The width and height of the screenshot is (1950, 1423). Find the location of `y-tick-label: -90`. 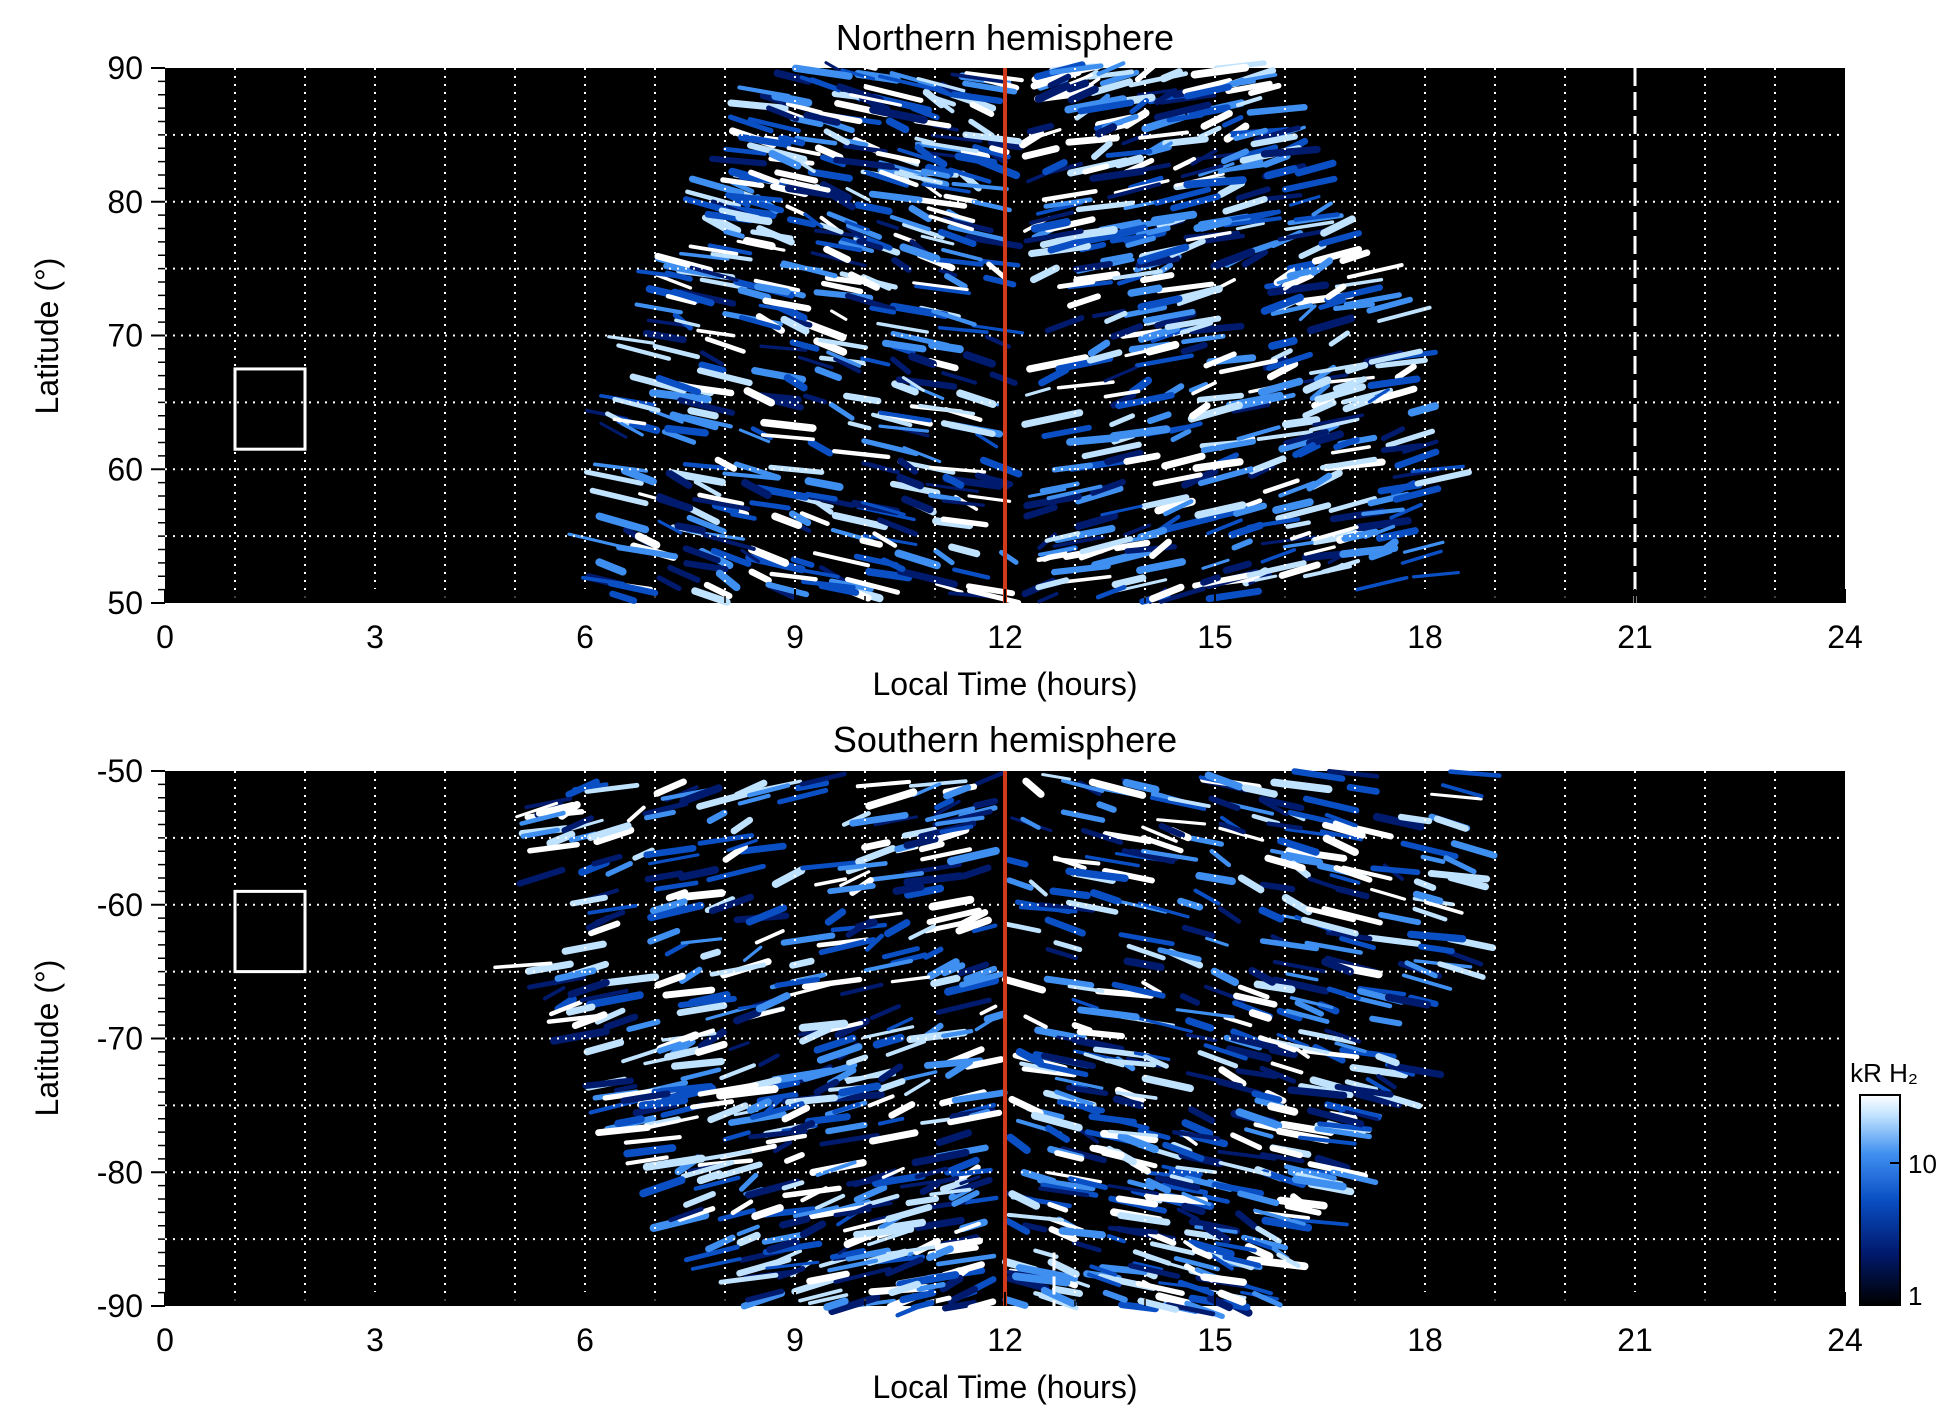

y-tick-label: -90 is located at coordinates (120, 1306).